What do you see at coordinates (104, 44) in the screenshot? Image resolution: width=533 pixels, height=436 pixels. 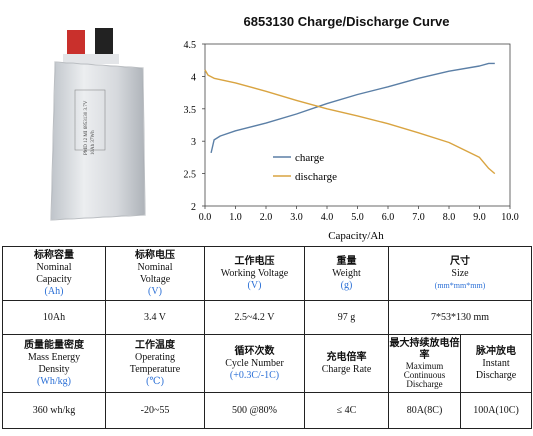 I see `black-terminal` at bounding box center [104, 44].